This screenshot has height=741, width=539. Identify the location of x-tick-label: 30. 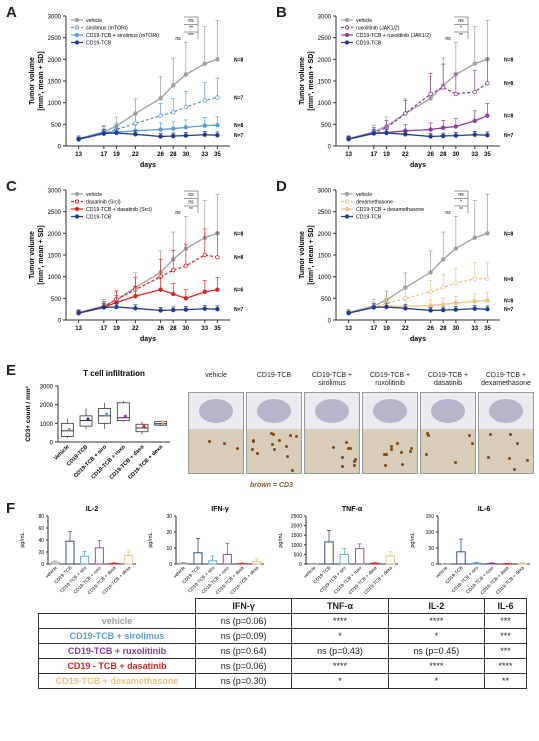
(456, 155).